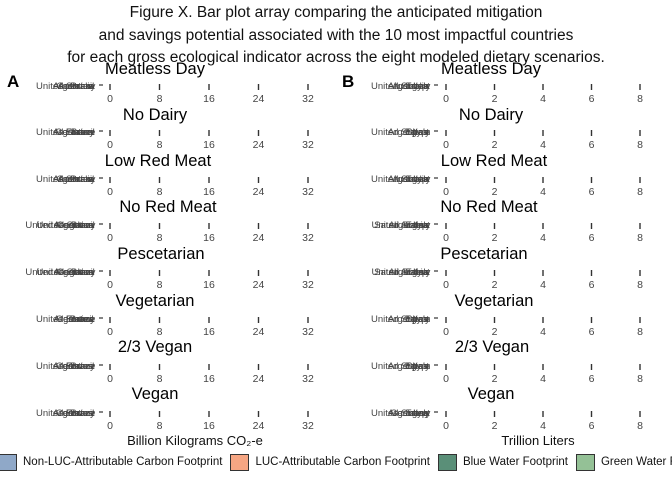 The image size is (672, 480). I want to click on category-label-a-6-0: United States, so click(64, 366).